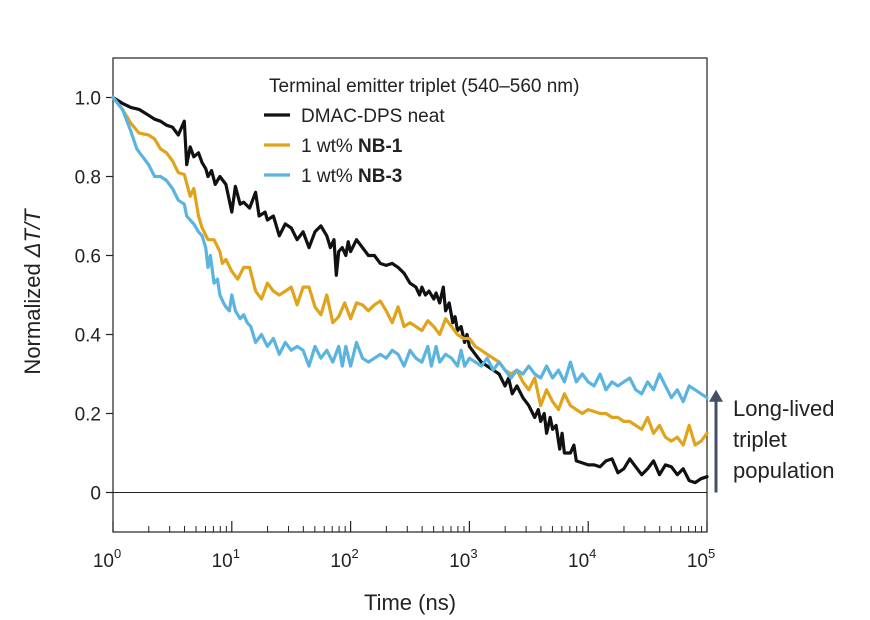 The image size is (870, 620). I want to click on y-axis-title: Normalized ΔT/T, so click(32, 291).